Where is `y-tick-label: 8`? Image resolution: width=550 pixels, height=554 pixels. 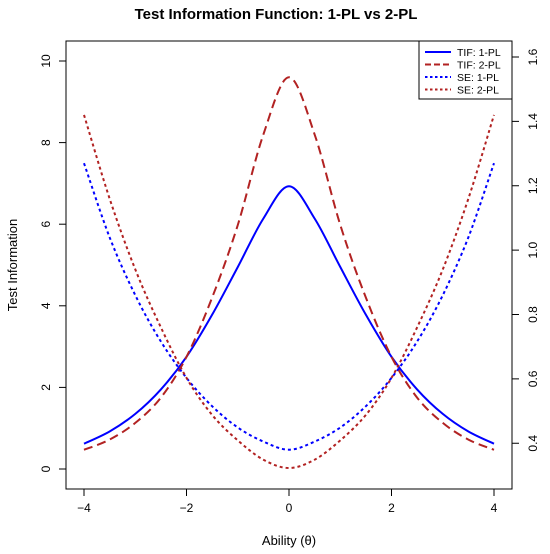 y-tick-label: 8 is located at coordinates (46, 142).